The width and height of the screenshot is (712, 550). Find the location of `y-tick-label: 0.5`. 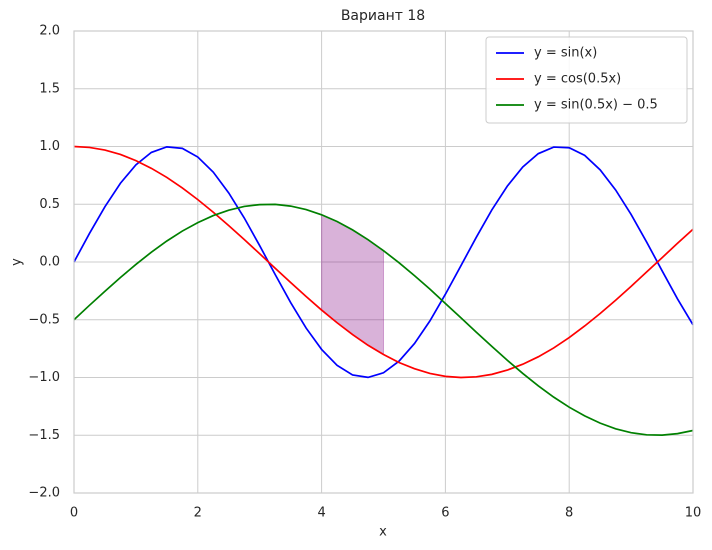

y-tick-label: 0.5 is located at coordinates (49, 204).